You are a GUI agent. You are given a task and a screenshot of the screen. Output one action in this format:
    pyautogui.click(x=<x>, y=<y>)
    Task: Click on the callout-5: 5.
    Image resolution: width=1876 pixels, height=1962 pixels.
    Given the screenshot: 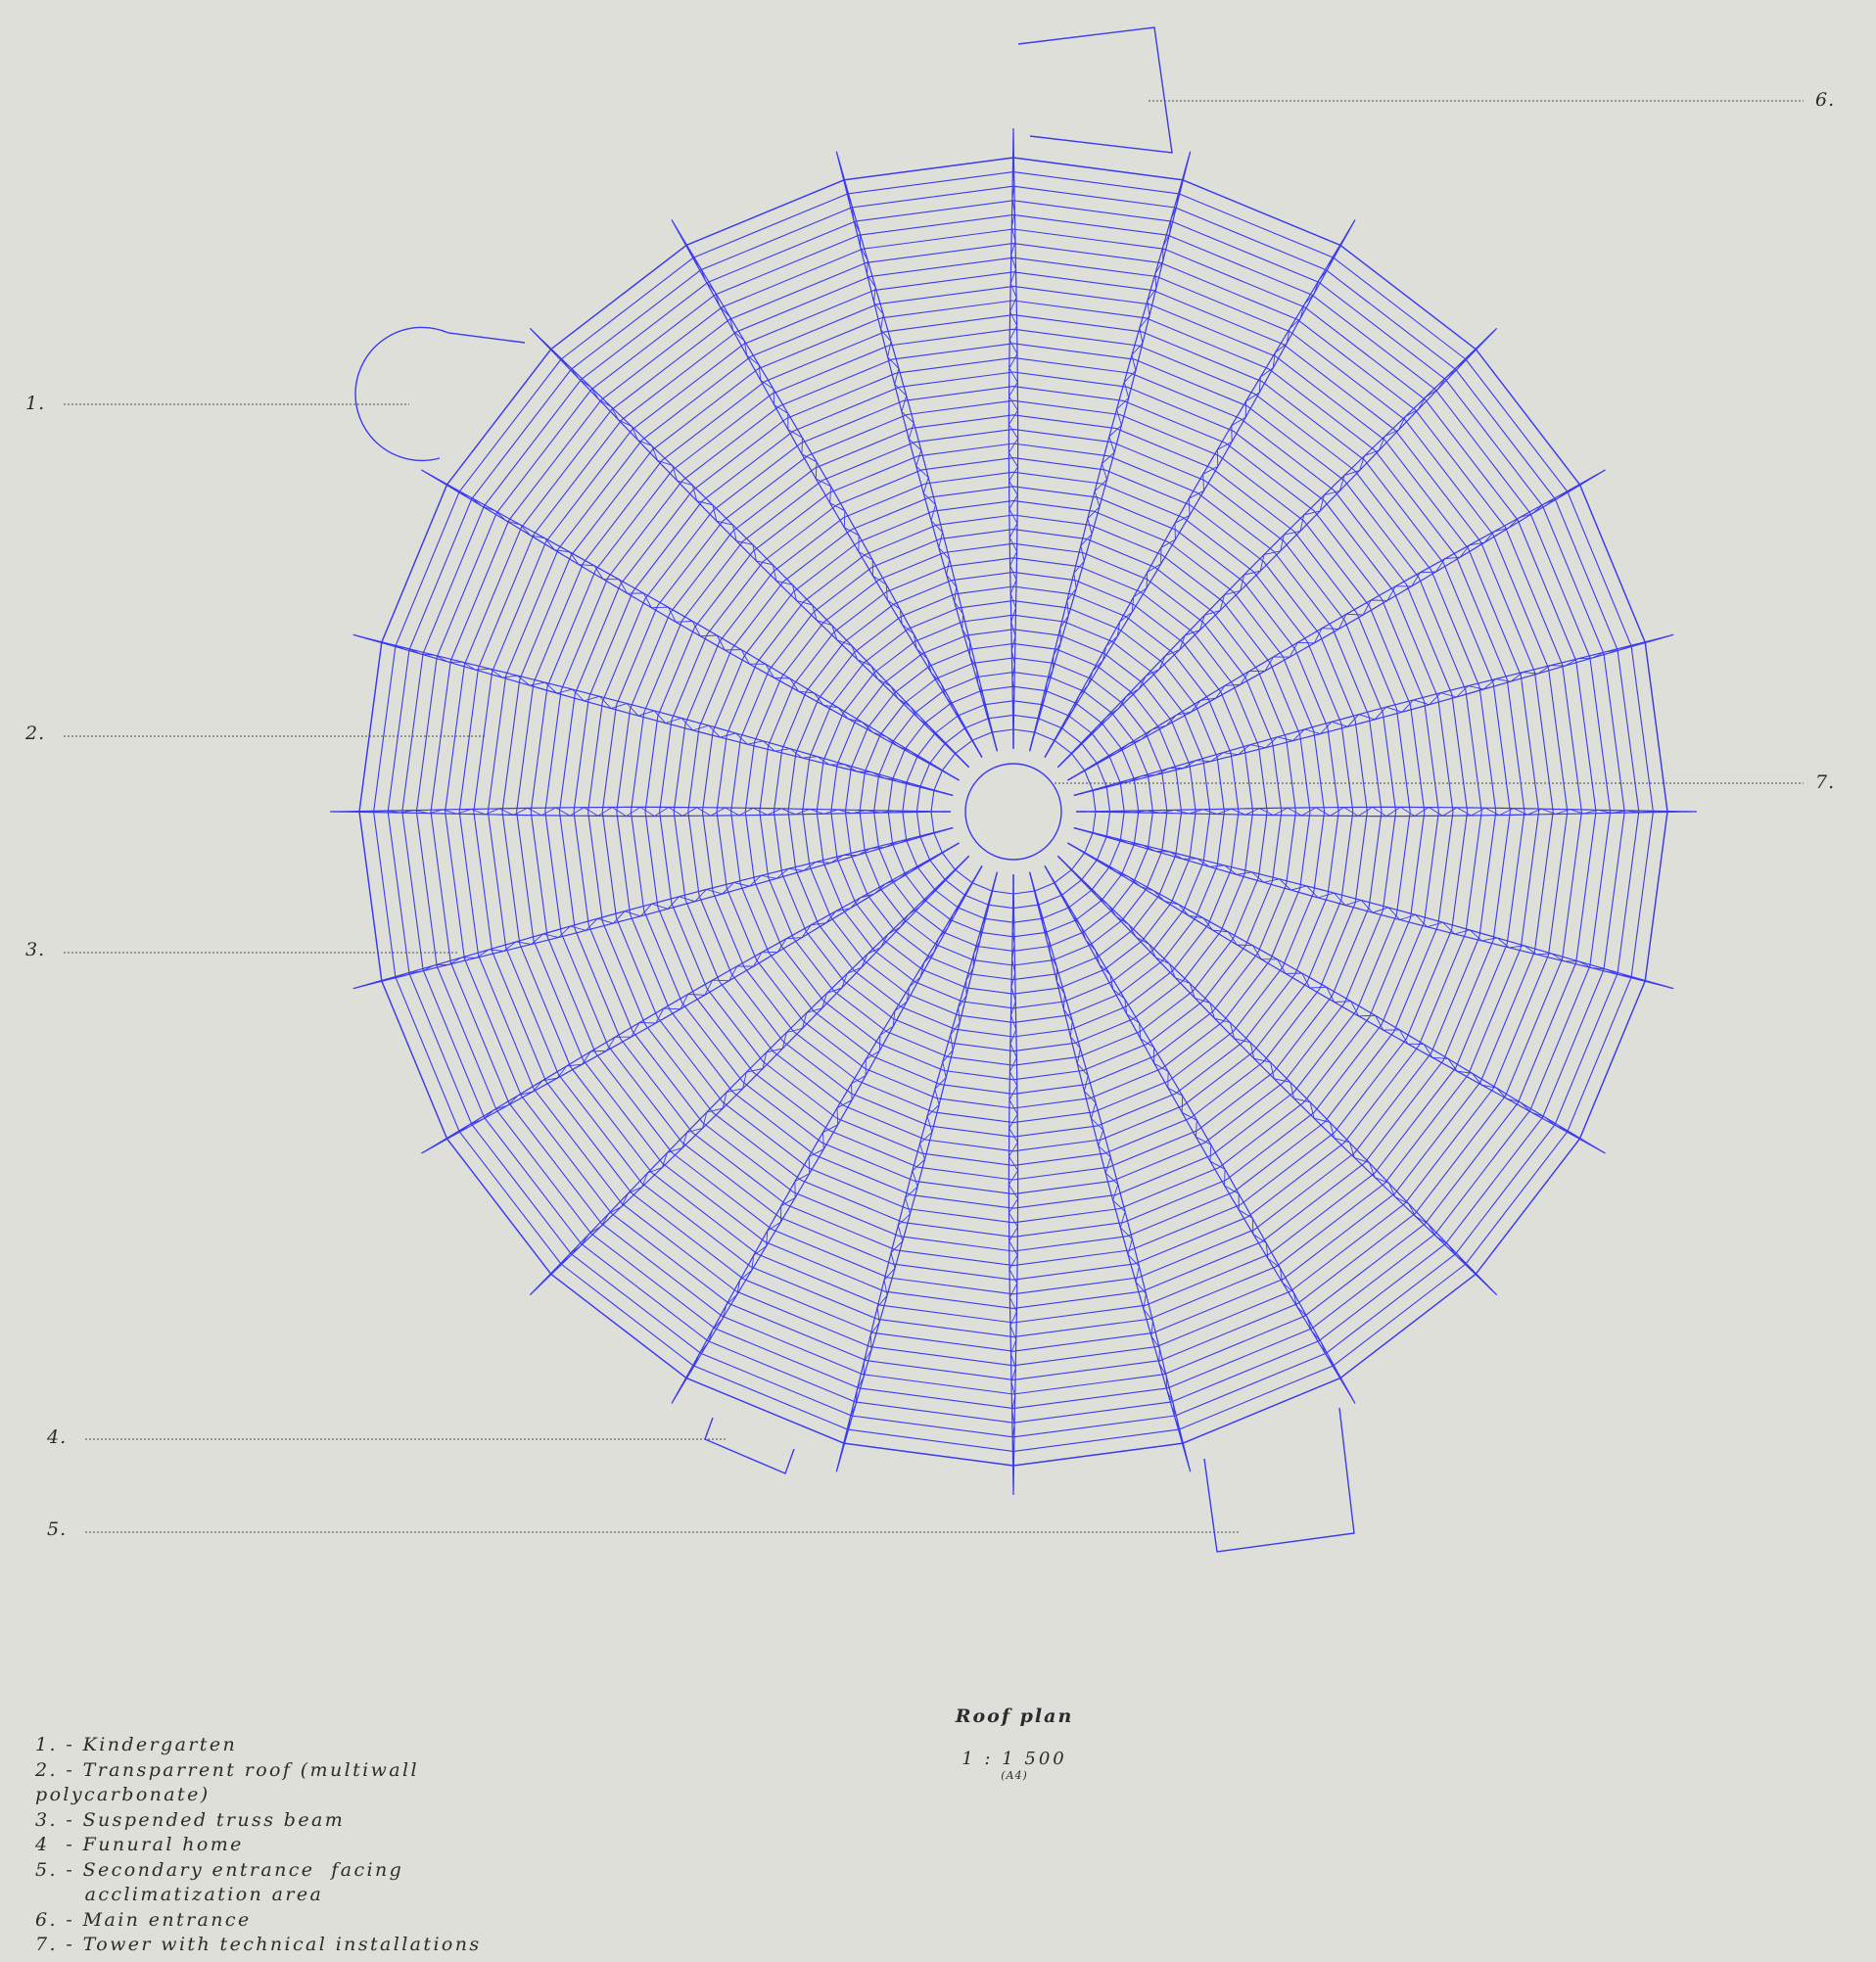 What is the action you would take?
    pyautogui.click(x=57, y=1529)
    